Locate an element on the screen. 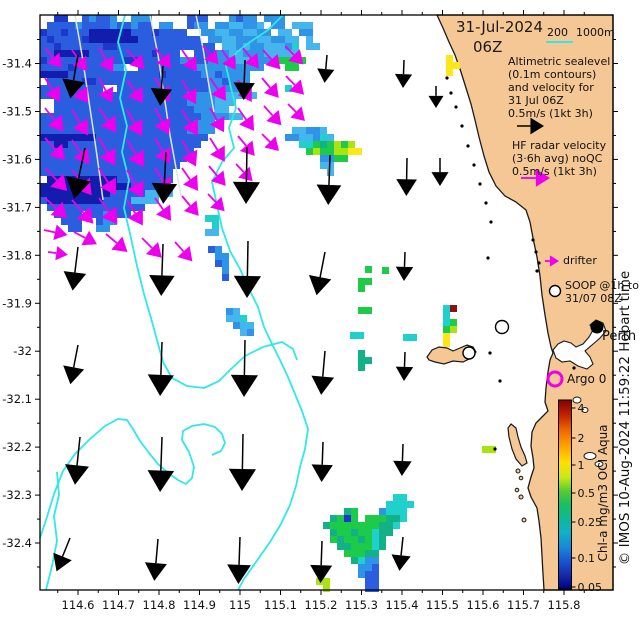  colorbar-tick-label: 4 is located at coordinates (581, 408).